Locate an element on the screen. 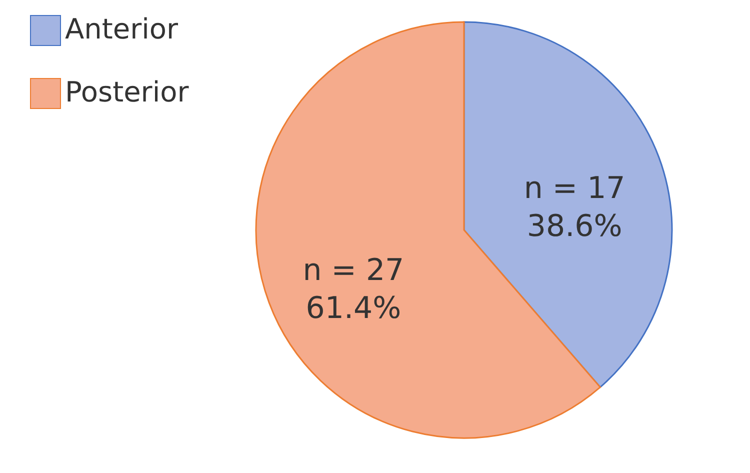 Image resolution: width=750 pixels, height=473 pixels. legend-label: Posterior is located at coordinates (127, 92).